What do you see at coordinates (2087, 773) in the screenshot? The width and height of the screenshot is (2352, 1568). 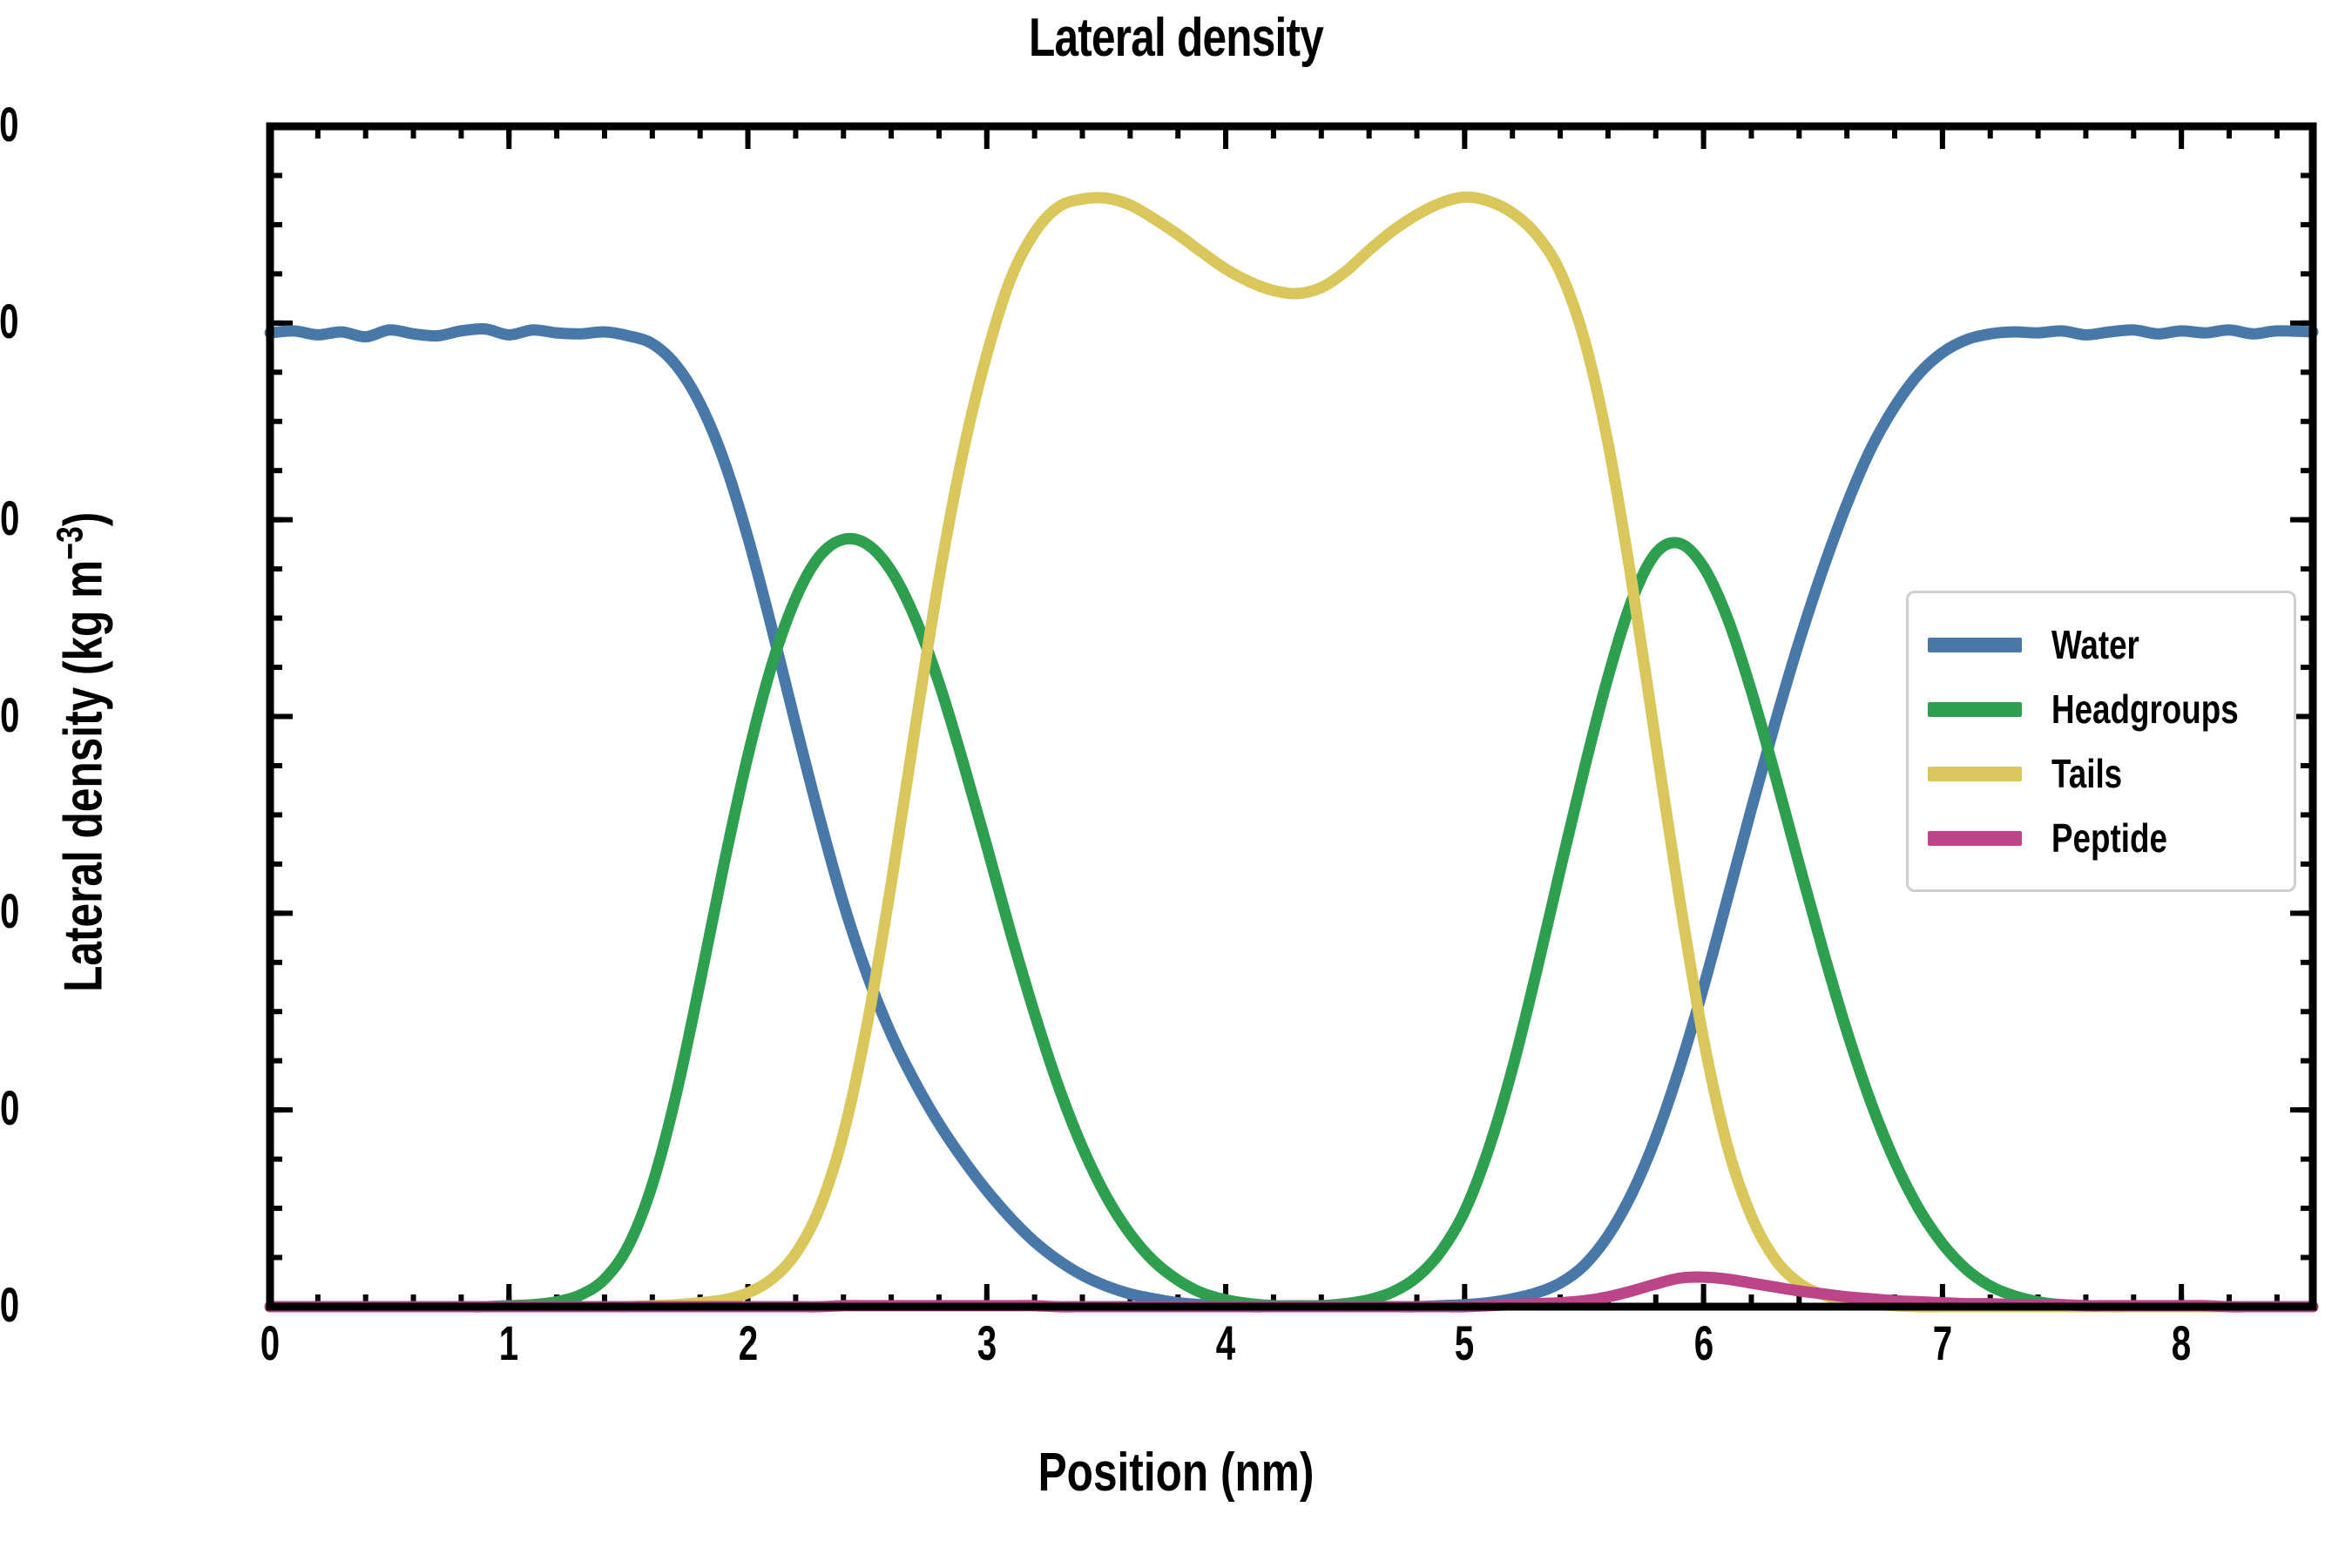 I see `legend-item-label: Tails` at bounding box center [2087, 773].